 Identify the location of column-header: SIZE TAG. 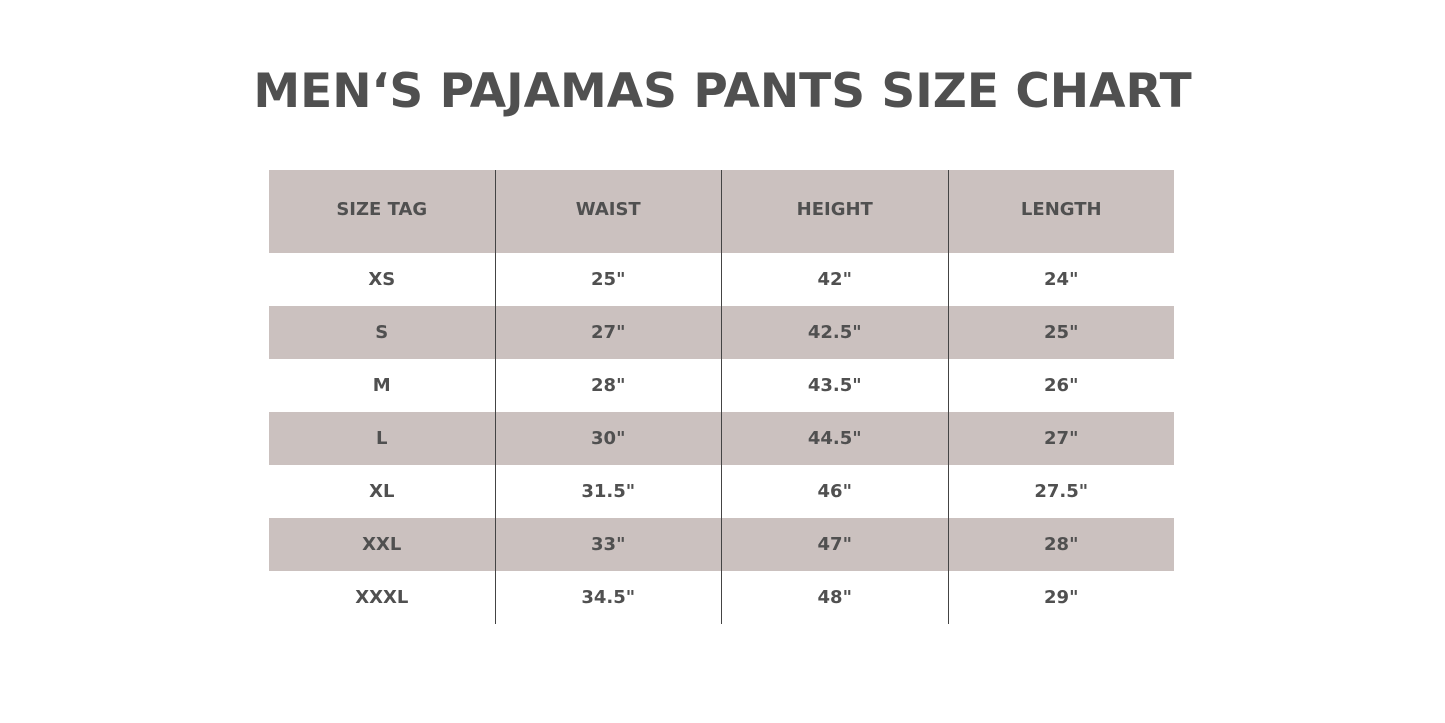
(382, 209).